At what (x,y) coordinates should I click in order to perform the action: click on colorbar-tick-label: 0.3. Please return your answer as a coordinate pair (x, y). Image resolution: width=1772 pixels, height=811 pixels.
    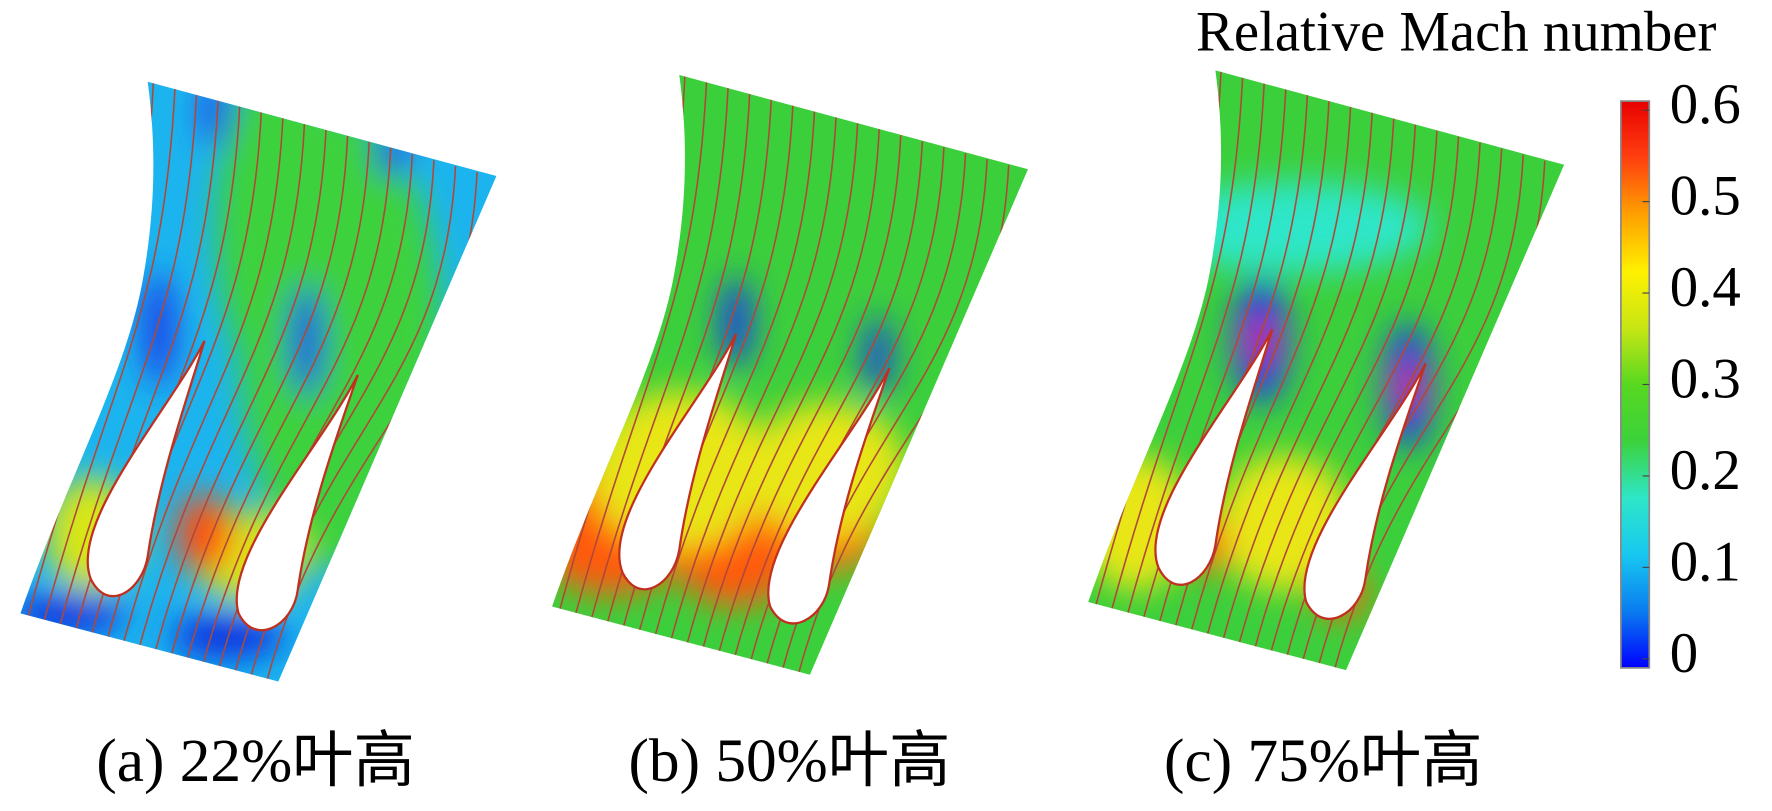
    Looking at the image, I should click on (1705, 379).